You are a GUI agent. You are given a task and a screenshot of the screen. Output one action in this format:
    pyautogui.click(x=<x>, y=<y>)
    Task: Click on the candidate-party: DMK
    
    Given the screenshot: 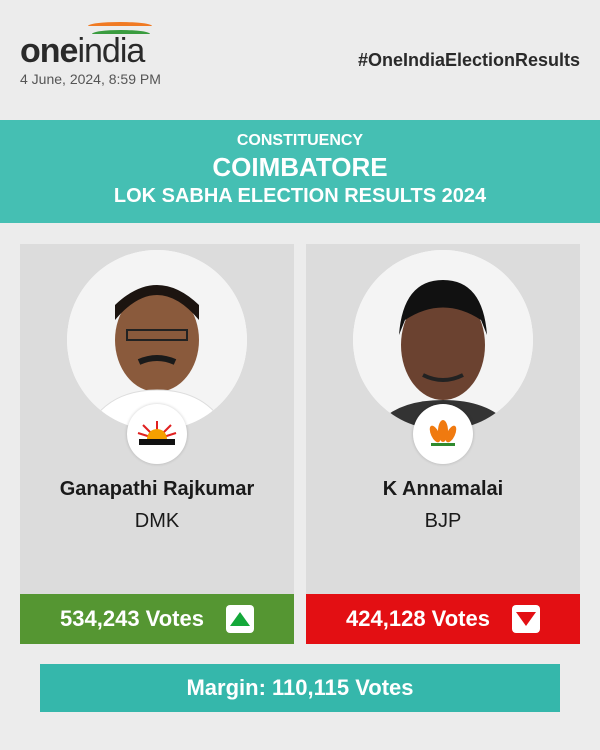 What is the action you would take?
    pyautogui.click(x=157, y=521)
    